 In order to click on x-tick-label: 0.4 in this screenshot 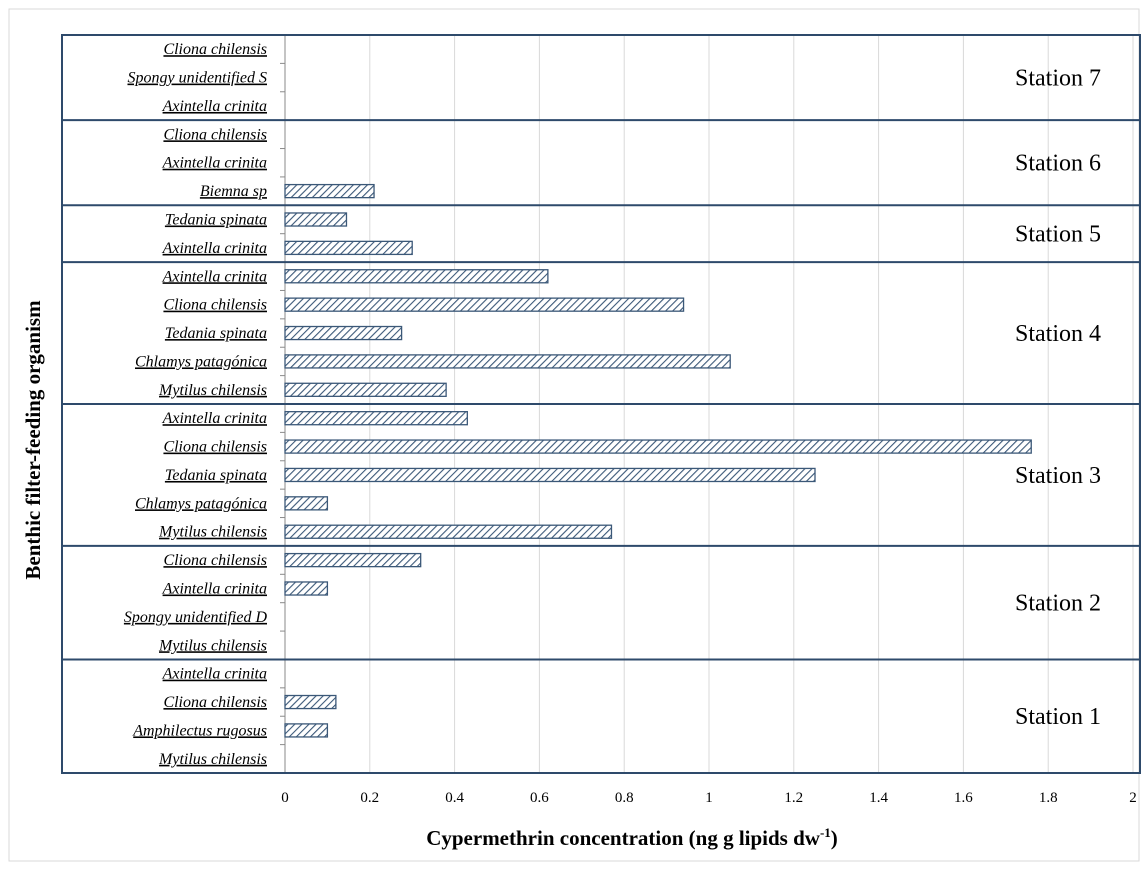, I will do `click(454, 798)`.